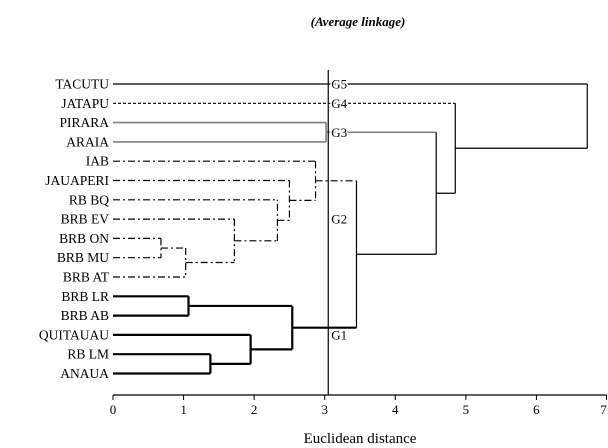 This screenshot has height=448, width=608. Describe the element at coordinates (466, 409) in the screenshot. I see `x-tick-label-5: 5` at that location.